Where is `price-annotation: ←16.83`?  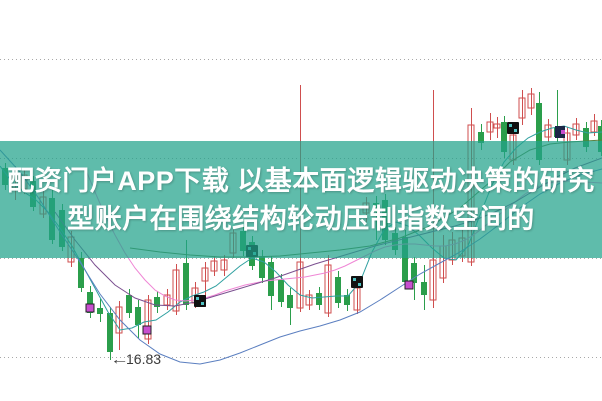
price-annotation: ←16.83 is located at coordinates (135, 359).